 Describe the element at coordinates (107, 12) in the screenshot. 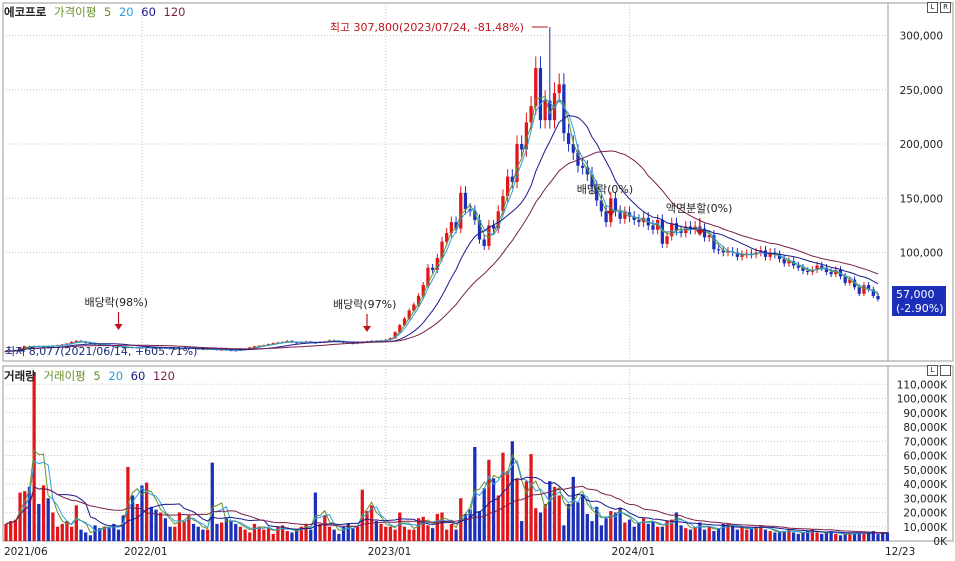

I see `ma-5-label: 5` at that location.